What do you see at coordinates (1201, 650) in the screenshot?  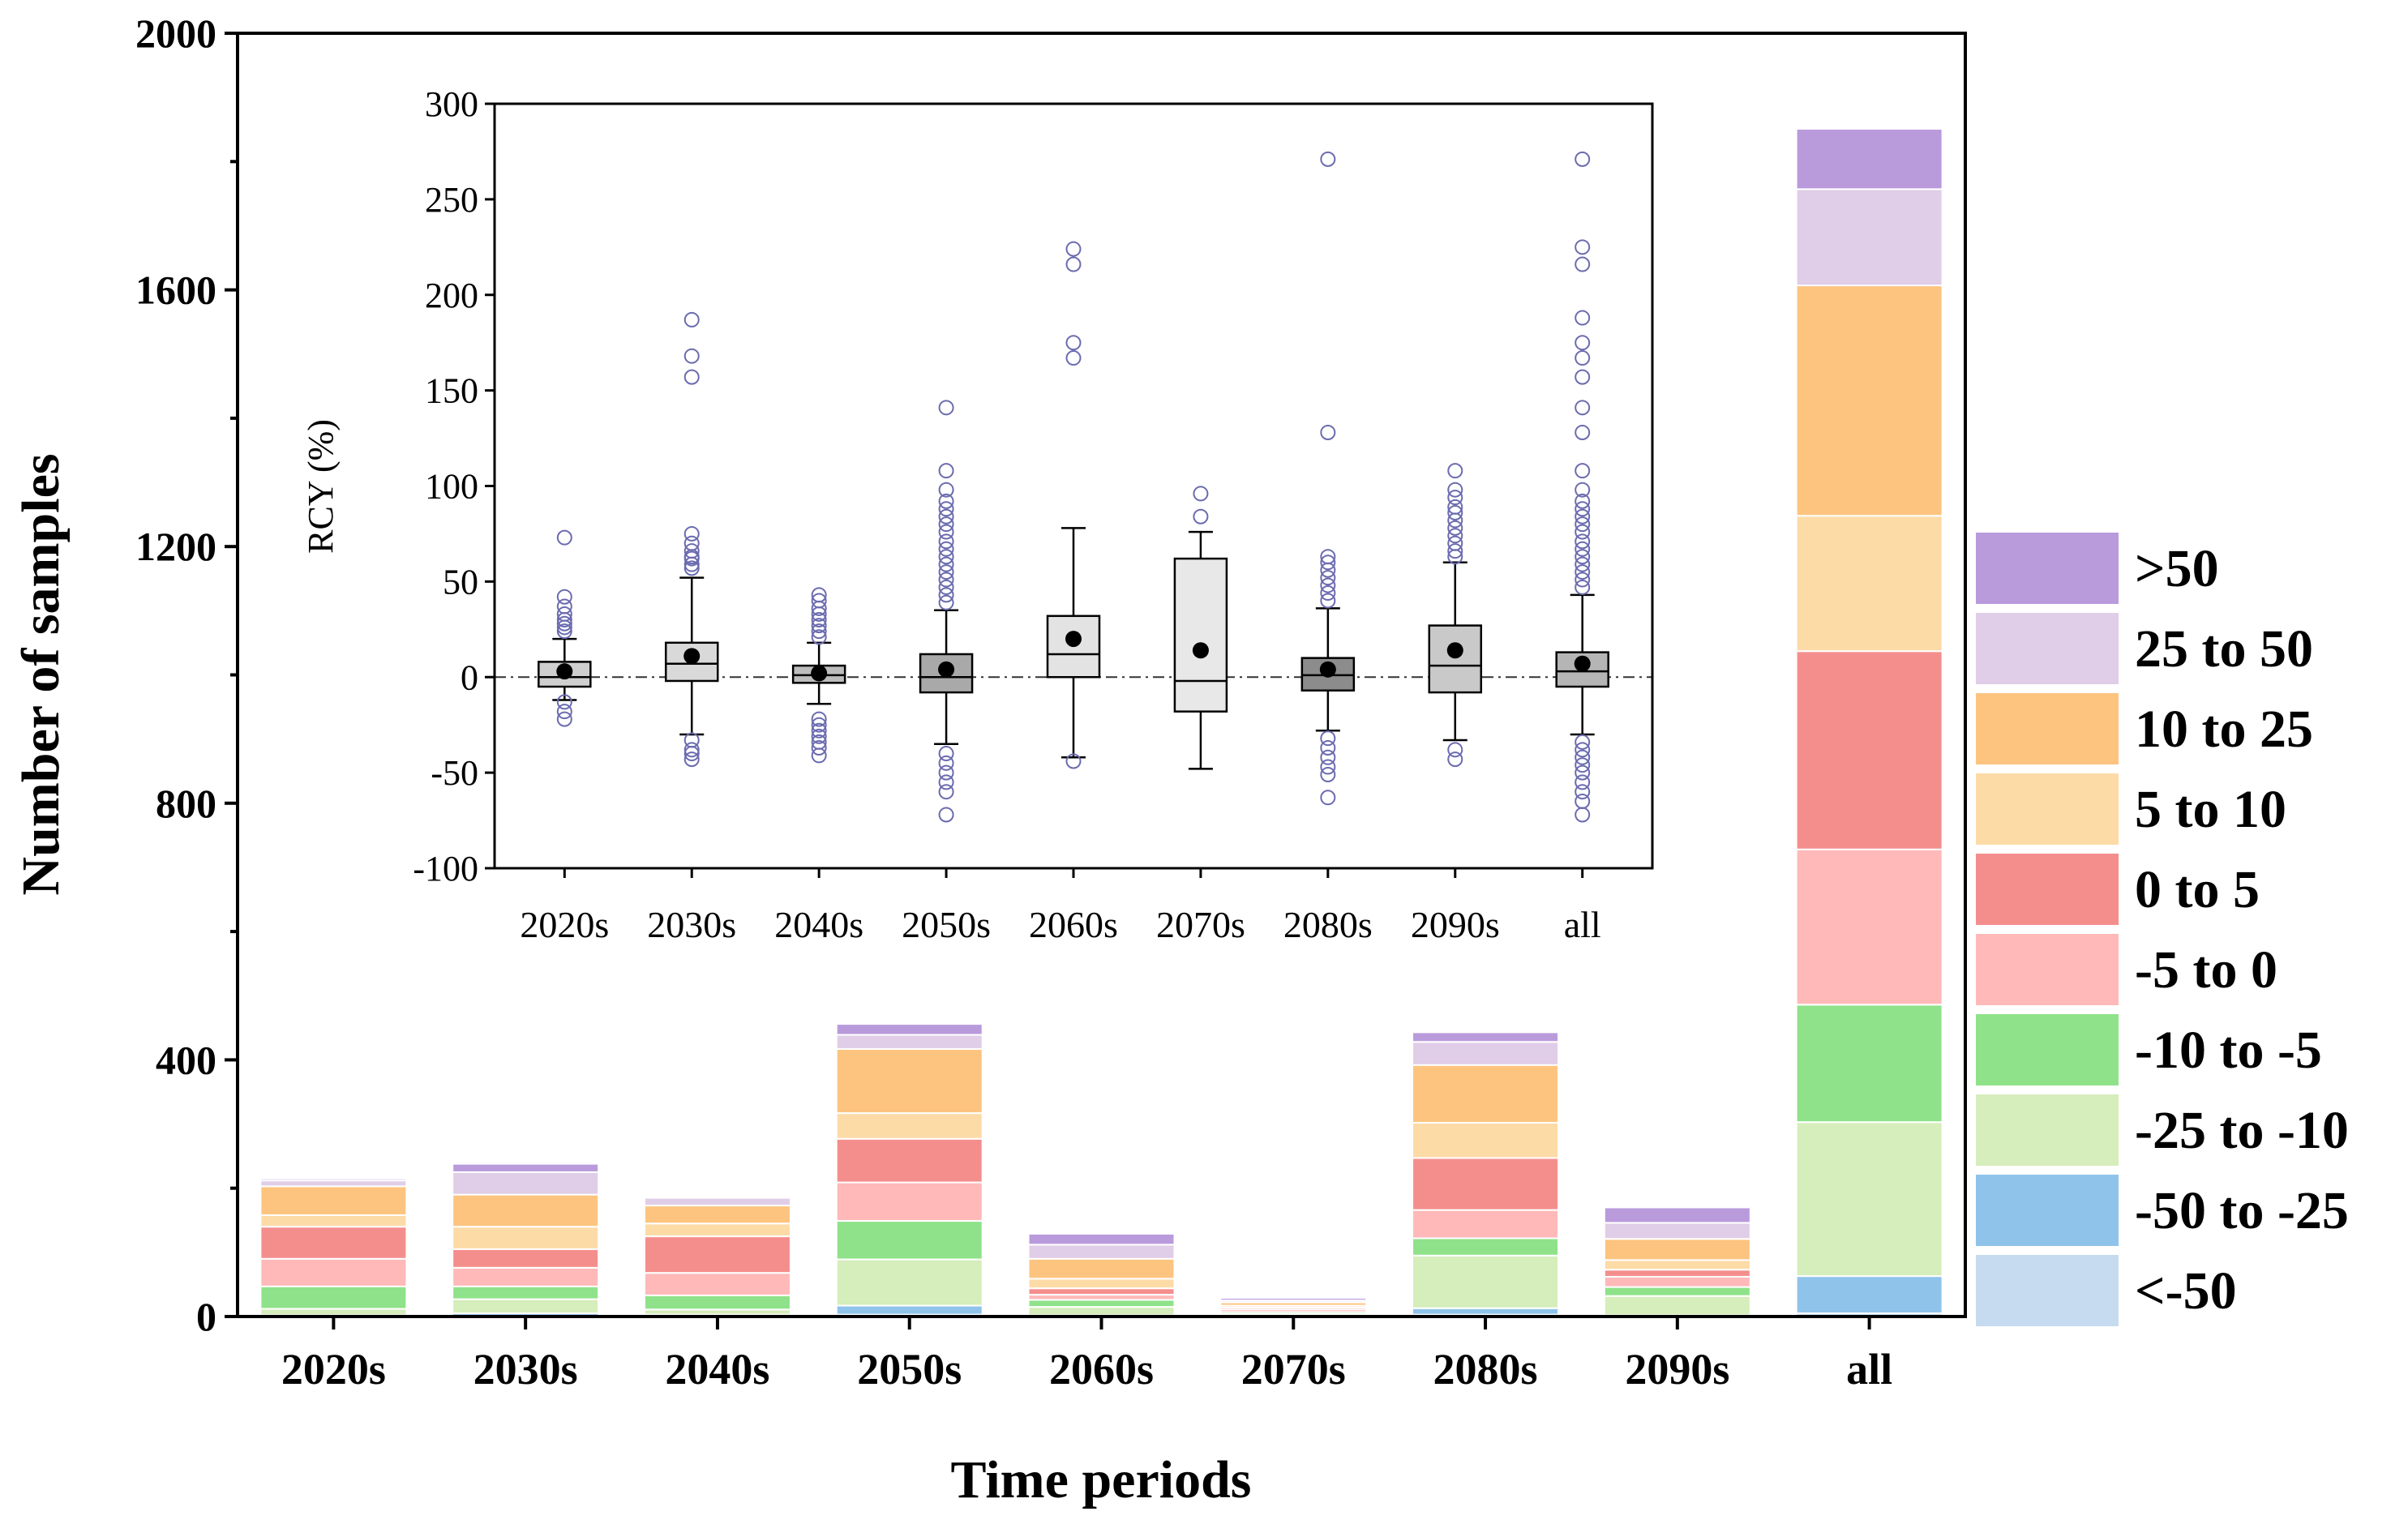 I see `mean-marker-2070s` at bounding box center [1201, 650].